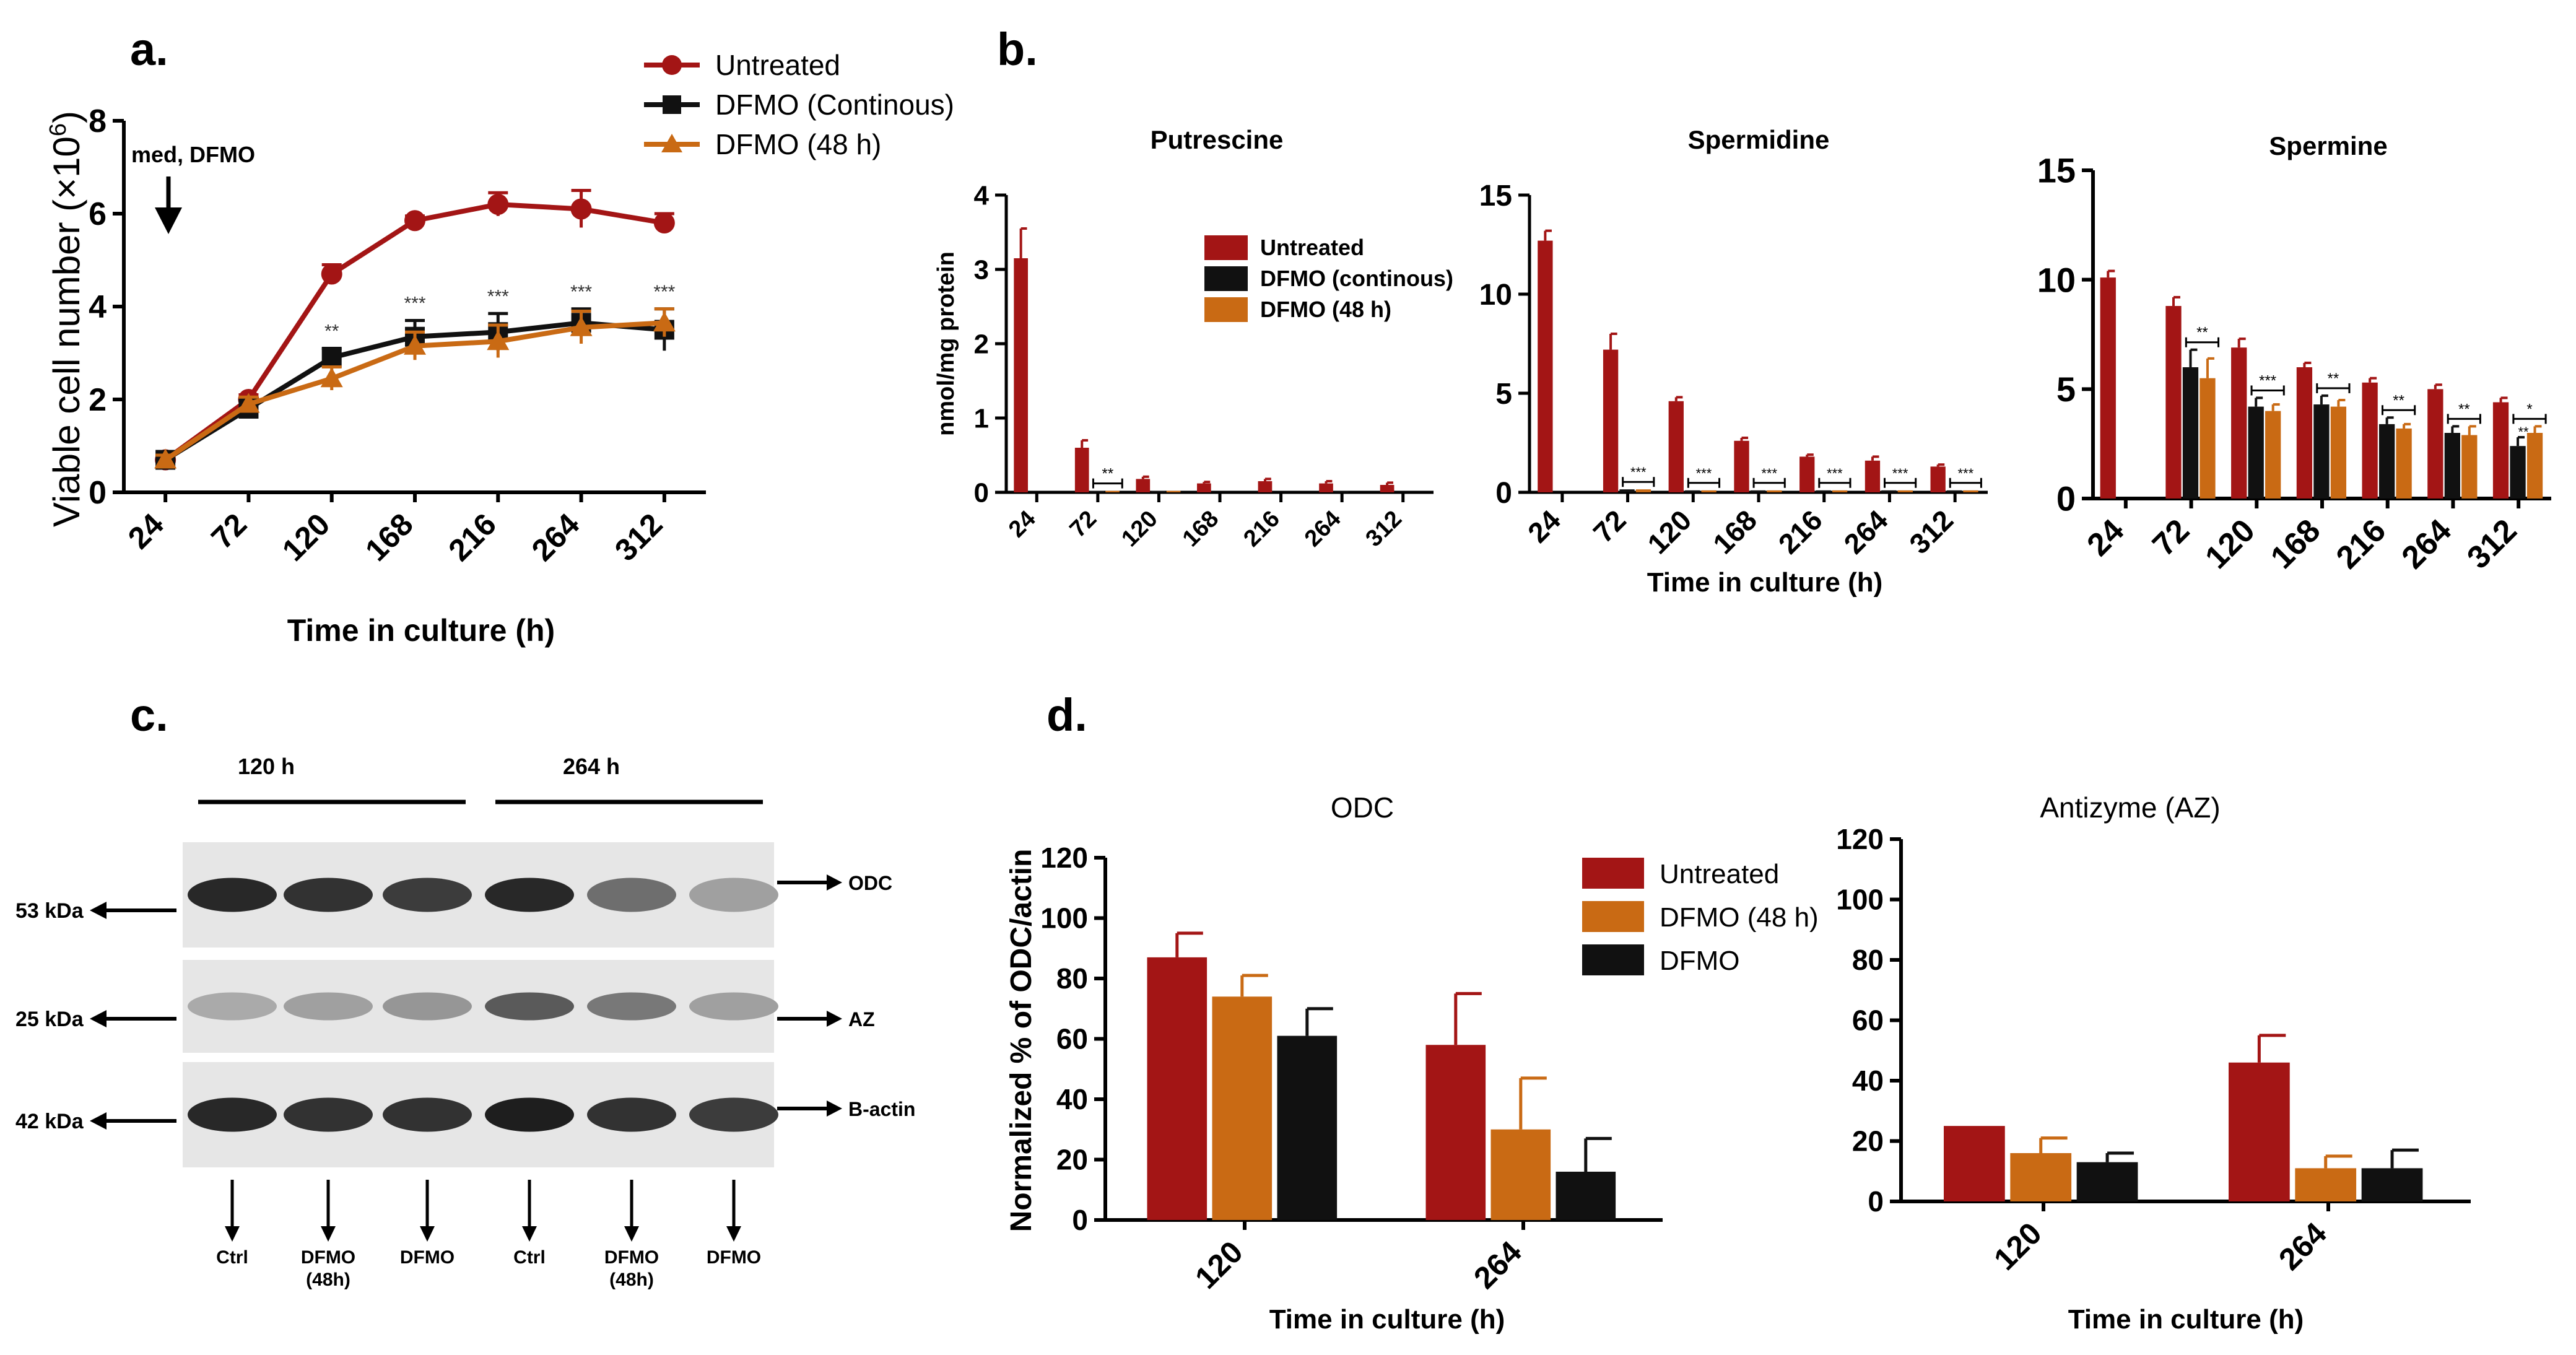 The image size is (2576, 1355). What do you see at coordinates (414, 304) in the screenshot?
I see `chart-a-significance-3: ***` at bounding box center [414, 304].